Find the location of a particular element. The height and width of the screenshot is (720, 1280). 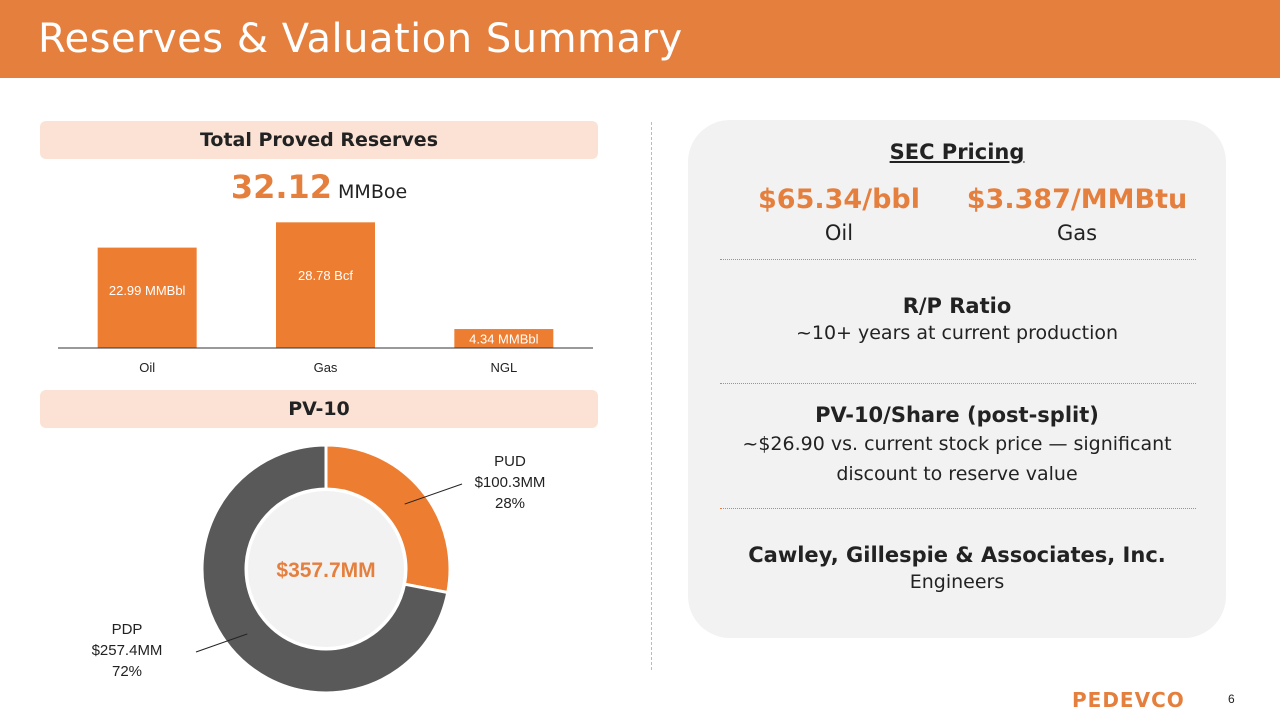

oil-price: $65.34/bbl is located at coordinates (839, 199).